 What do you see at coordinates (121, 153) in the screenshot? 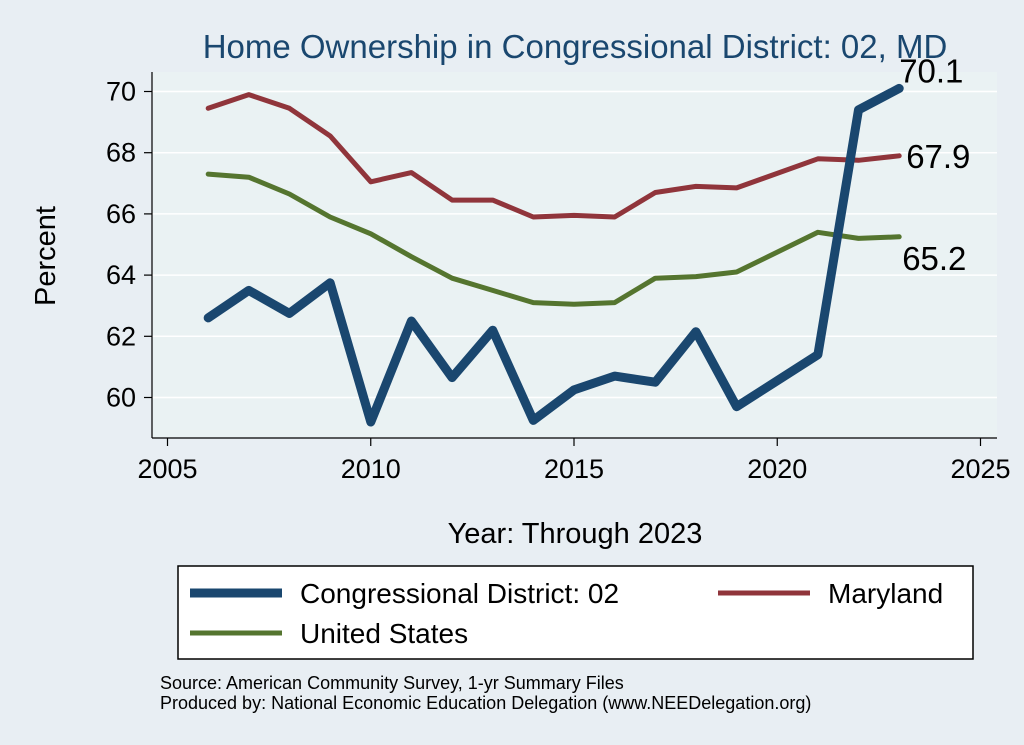
I see `y-tick-label: 68` at bounding box center [121, 153].